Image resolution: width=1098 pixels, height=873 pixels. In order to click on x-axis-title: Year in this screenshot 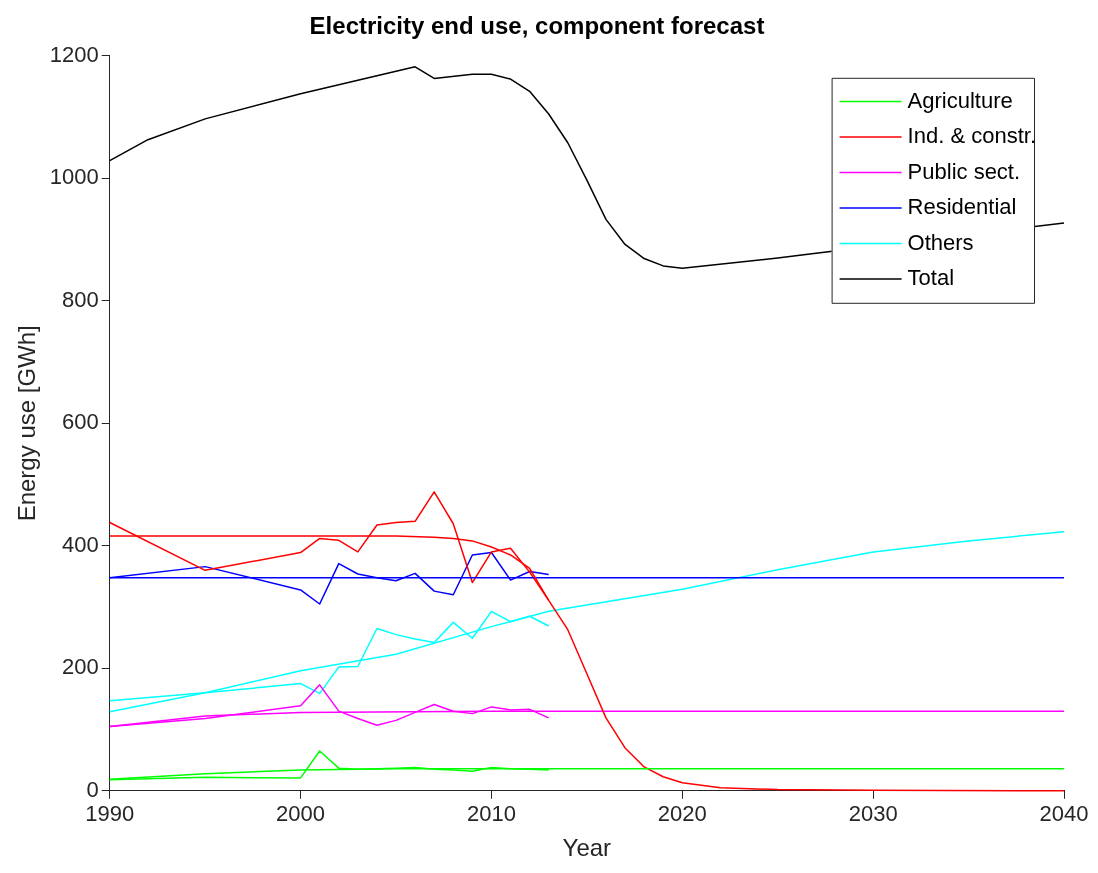, I will do `click(587, 848)`.